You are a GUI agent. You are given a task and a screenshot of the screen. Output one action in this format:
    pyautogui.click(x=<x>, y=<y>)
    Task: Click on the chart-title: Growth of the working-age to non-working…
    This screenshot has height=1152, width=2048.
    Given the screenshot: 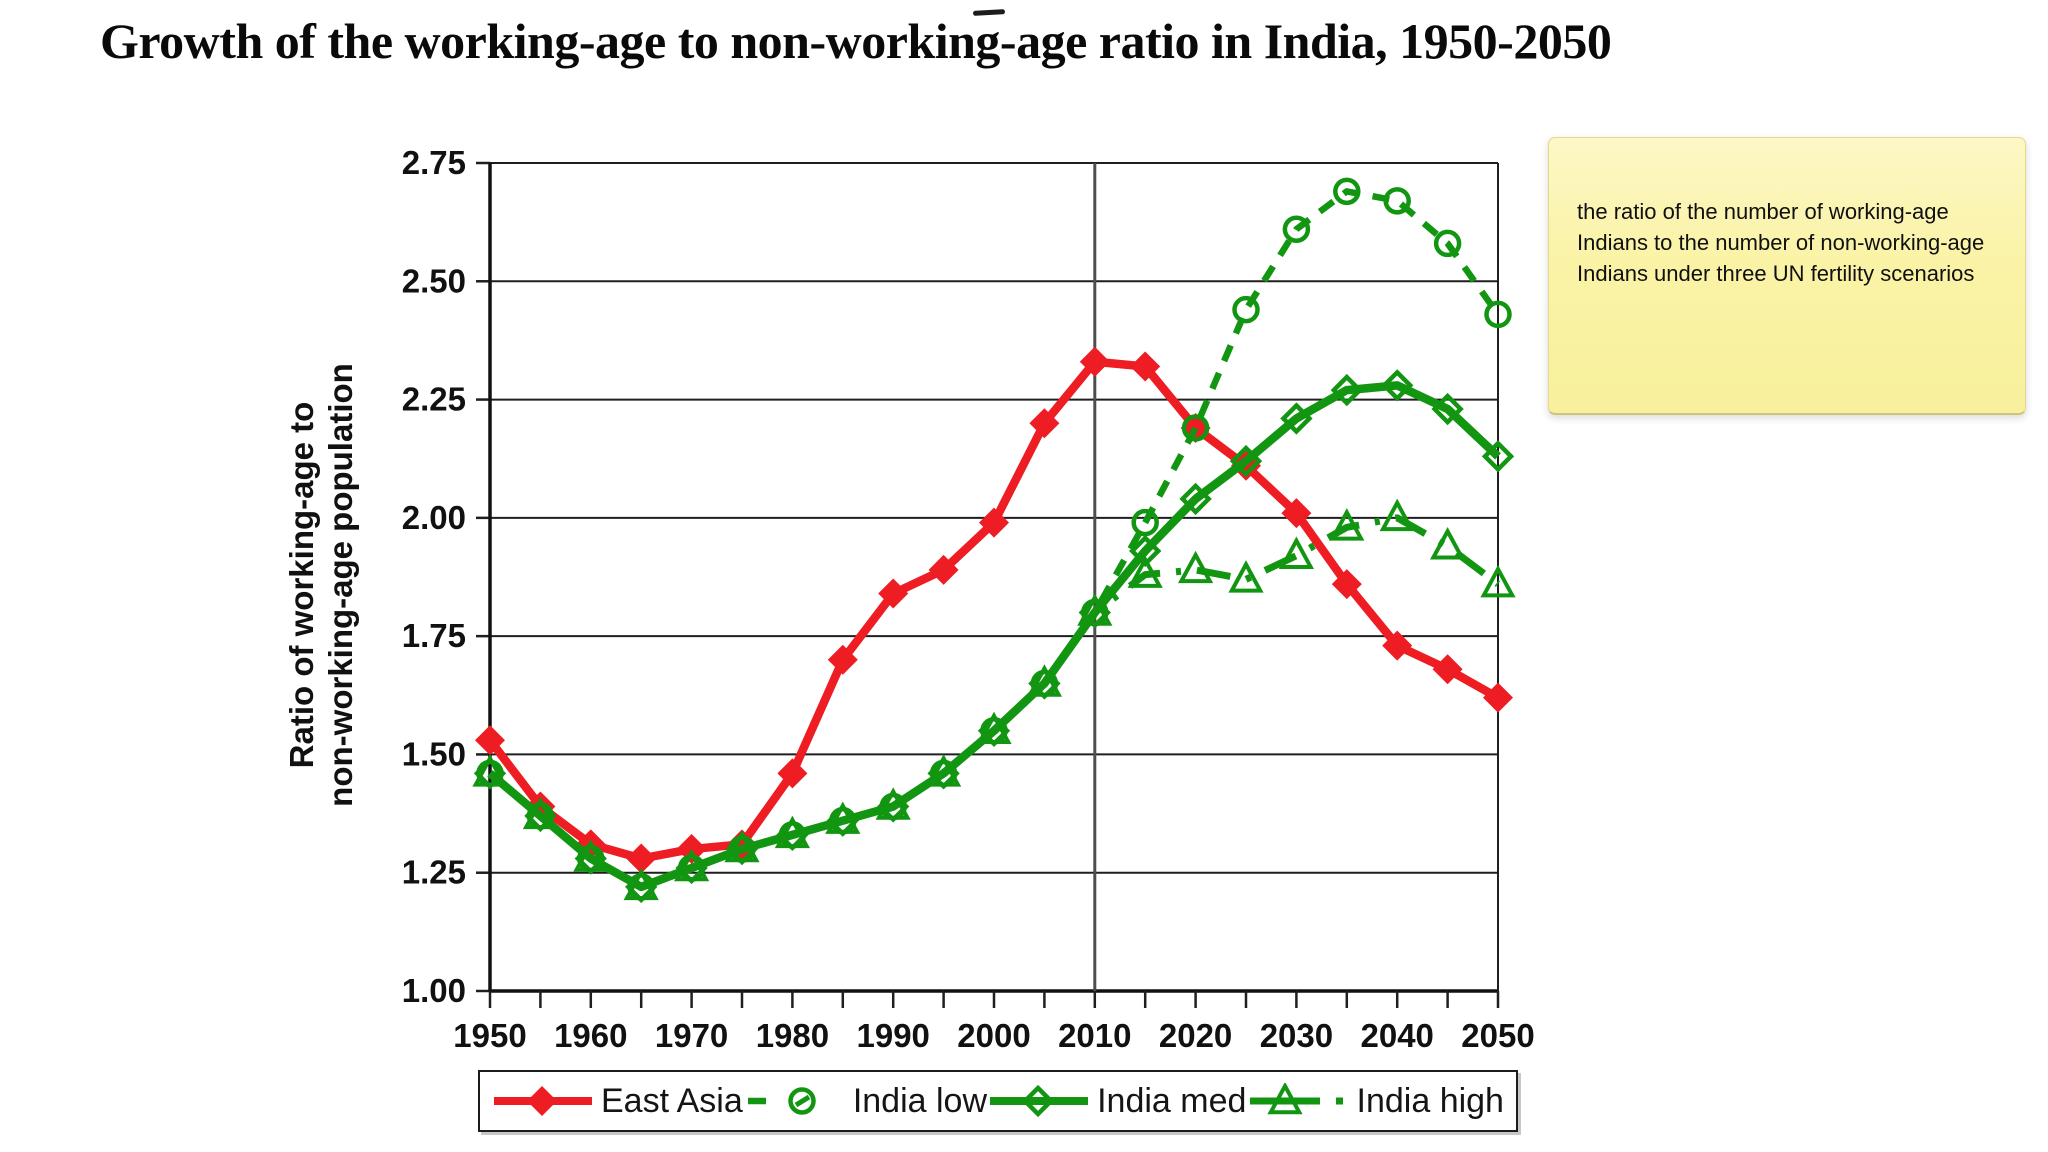 What is the action you would take?
    pyautogui.click(x=856, y=41)
    